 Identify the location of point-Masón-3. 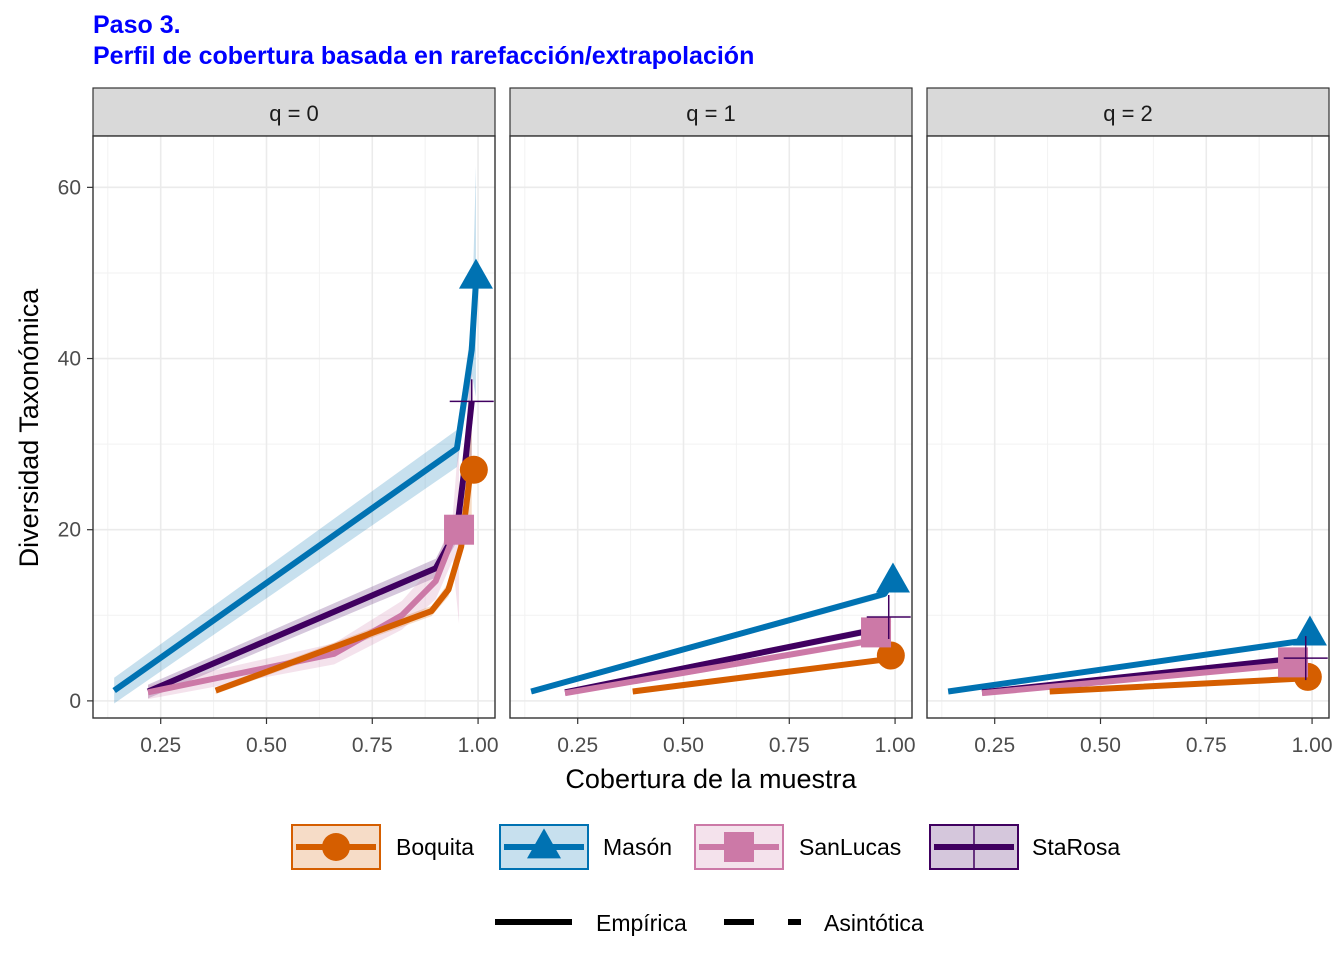
(1309, 630).